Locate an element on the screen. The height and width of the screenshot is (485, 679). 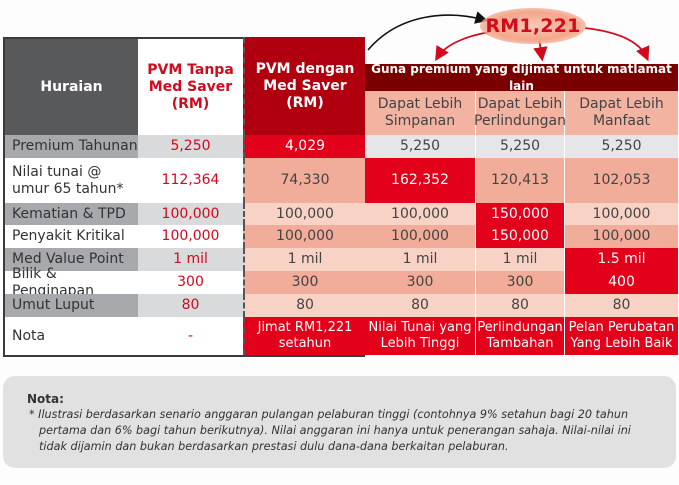
cell-value: 102,053 is located at coordinates (621, 180).